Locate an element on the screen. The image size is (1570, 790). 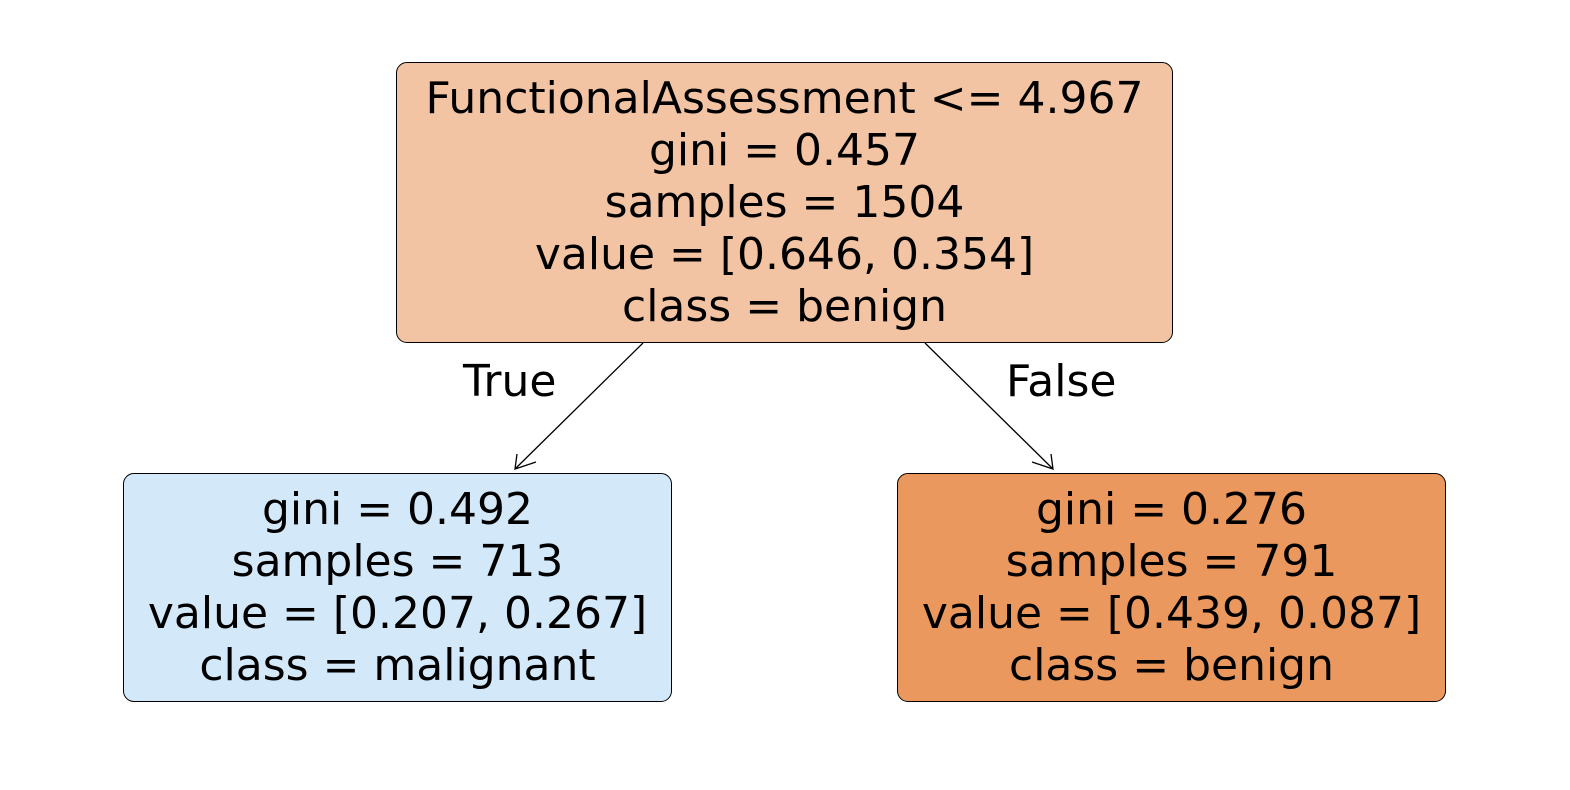
true-edge-label: True is located at coordinates (510, 381).